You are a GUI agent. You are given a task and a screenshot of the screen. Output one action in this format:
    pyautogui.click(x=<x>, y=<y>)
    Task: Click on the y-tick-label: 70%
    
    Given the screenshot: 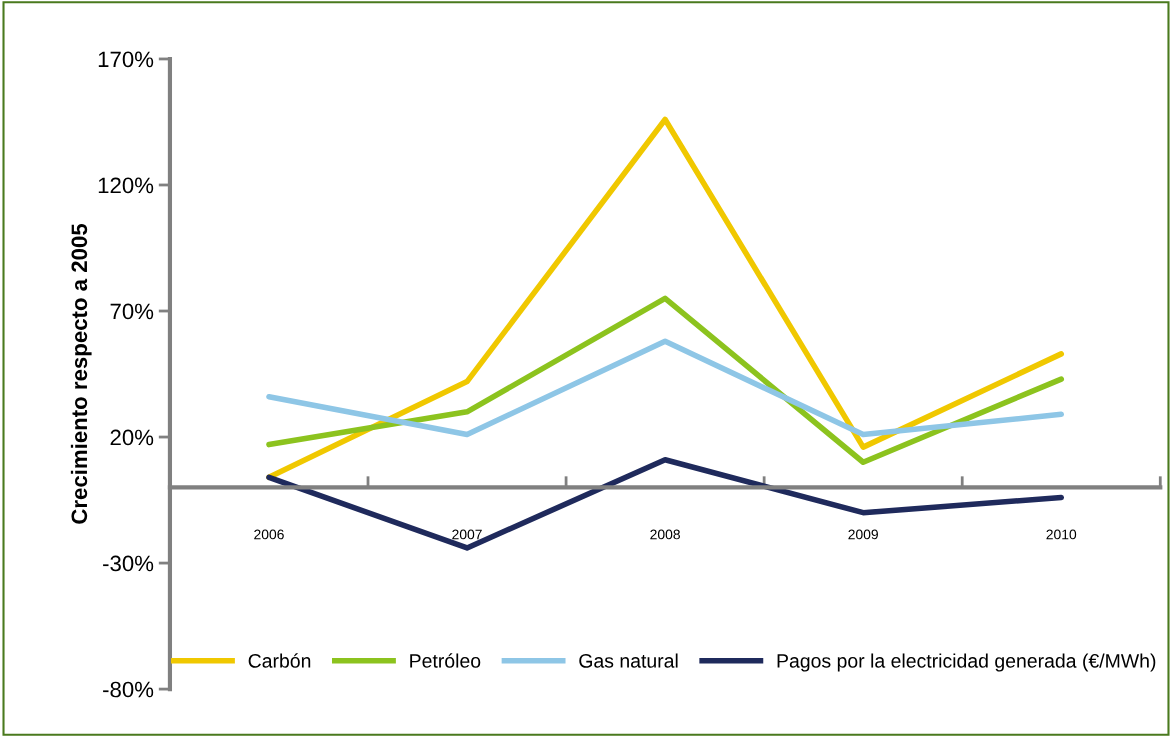 What is the action you would take?
    pyautogui.click(x=132, y=311)
    